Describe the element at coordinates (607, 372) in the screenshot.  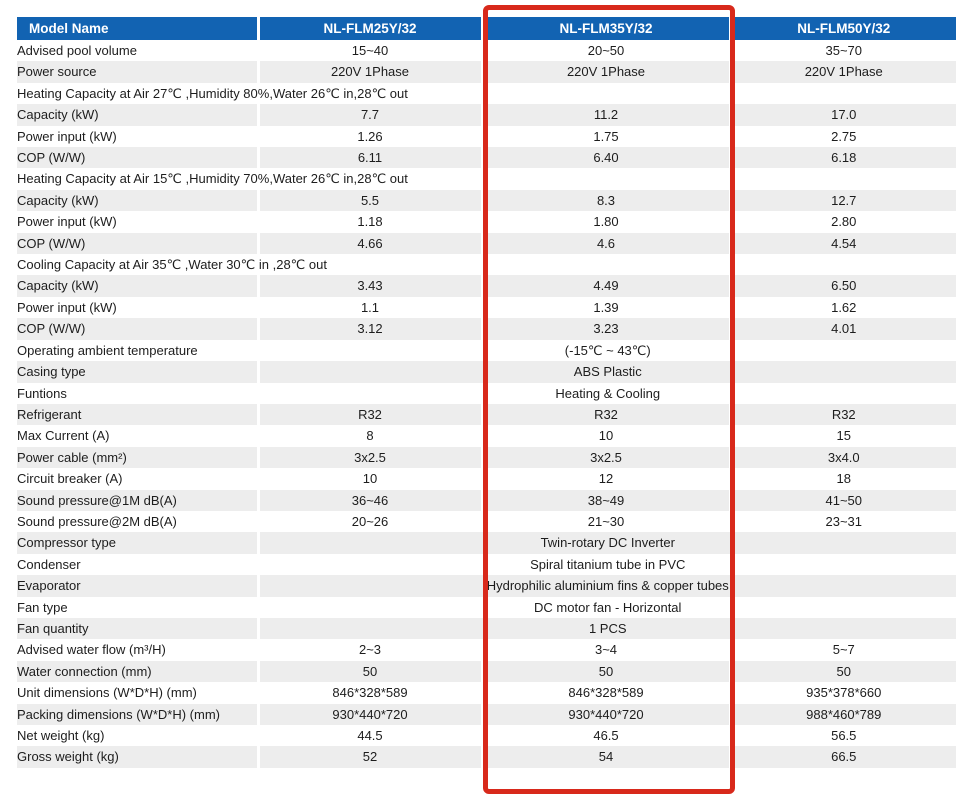
I see `merged-value: ABS Plastic` at that location.